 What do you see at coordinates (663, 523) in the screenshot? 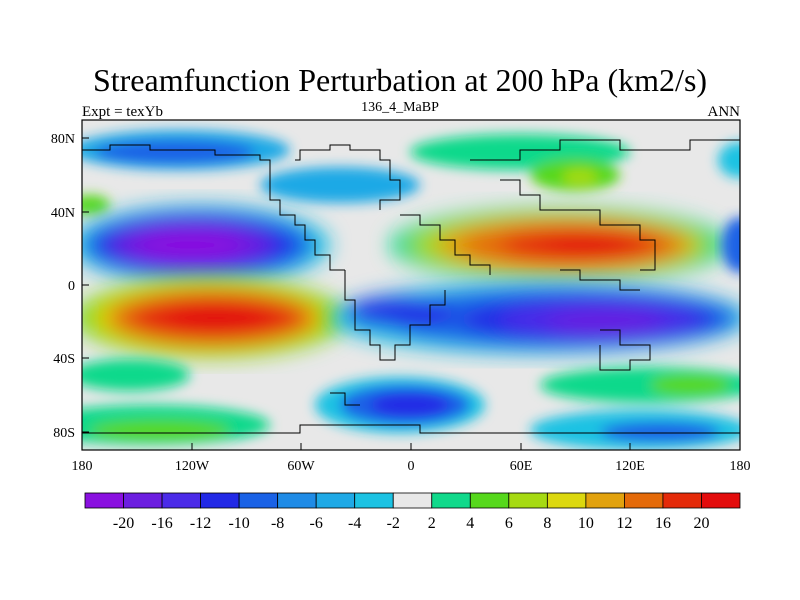
I see `colorbar-label: 16` at bounding box center [663, 523].